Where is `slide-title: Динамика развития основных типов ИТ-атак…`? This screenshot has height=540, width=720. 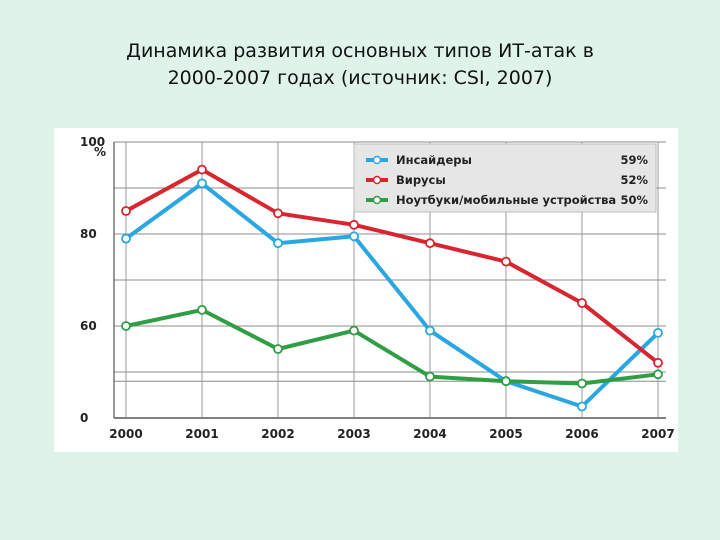 slide-title: Динамика развития основных типов ИТ-атак… is located at coordinates (360, 65).